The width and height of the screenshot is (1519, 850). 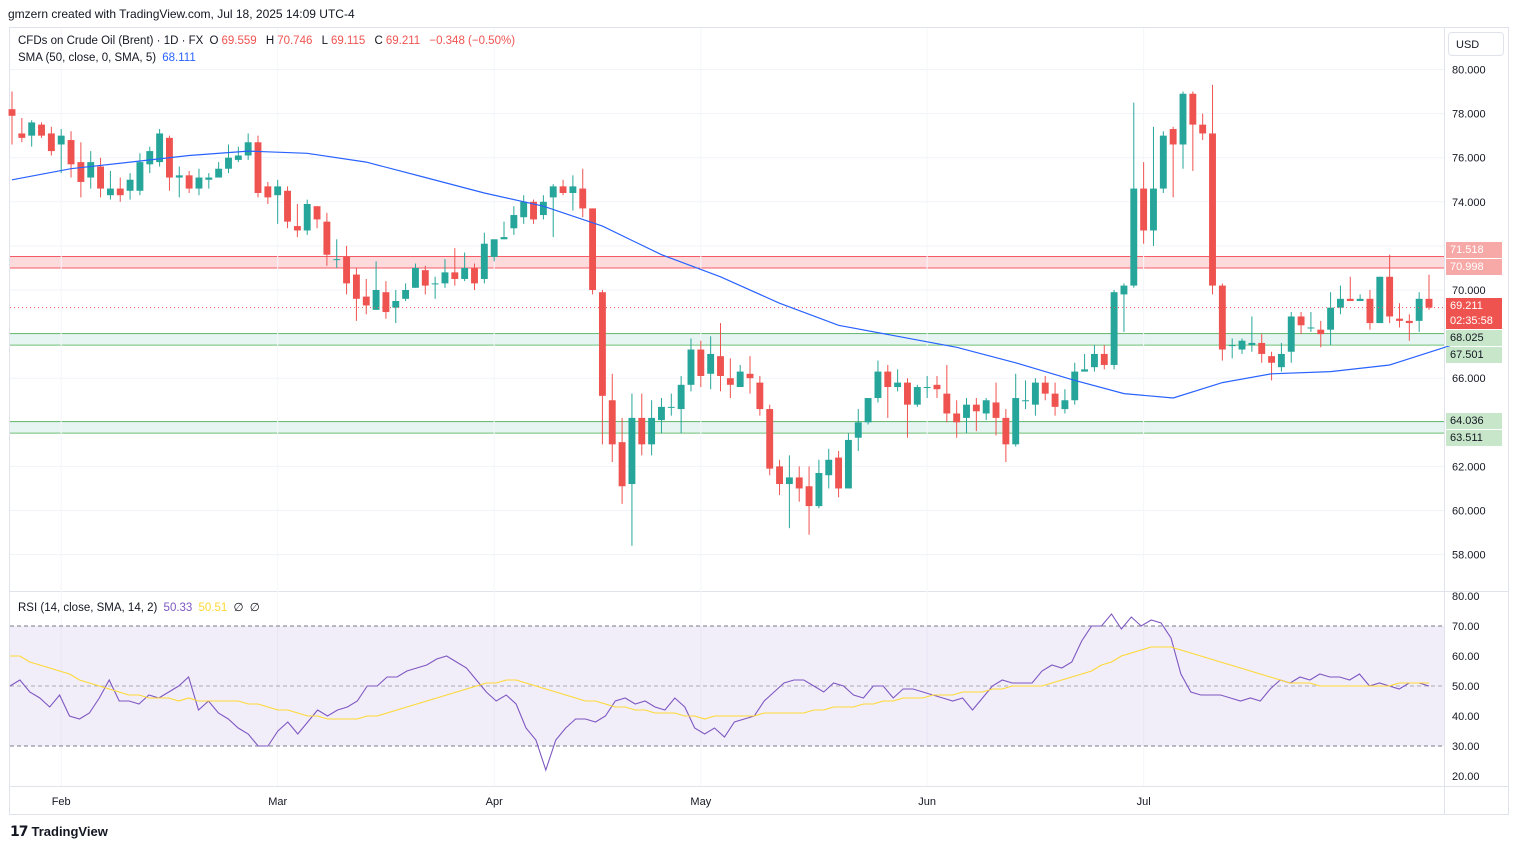 I want to click on low-value: 69.115, so click(x=348, y=41).